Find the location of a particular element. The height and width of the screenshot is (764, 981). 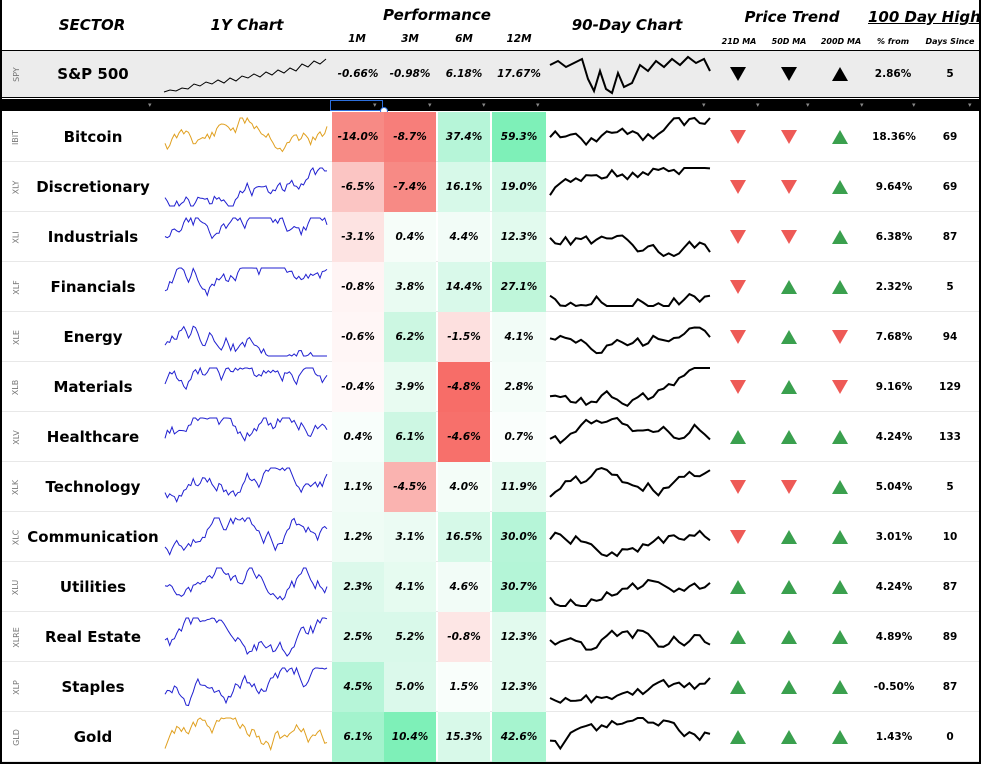

perf-cell-1m: -3.1% is located at coordinates (358, 237).